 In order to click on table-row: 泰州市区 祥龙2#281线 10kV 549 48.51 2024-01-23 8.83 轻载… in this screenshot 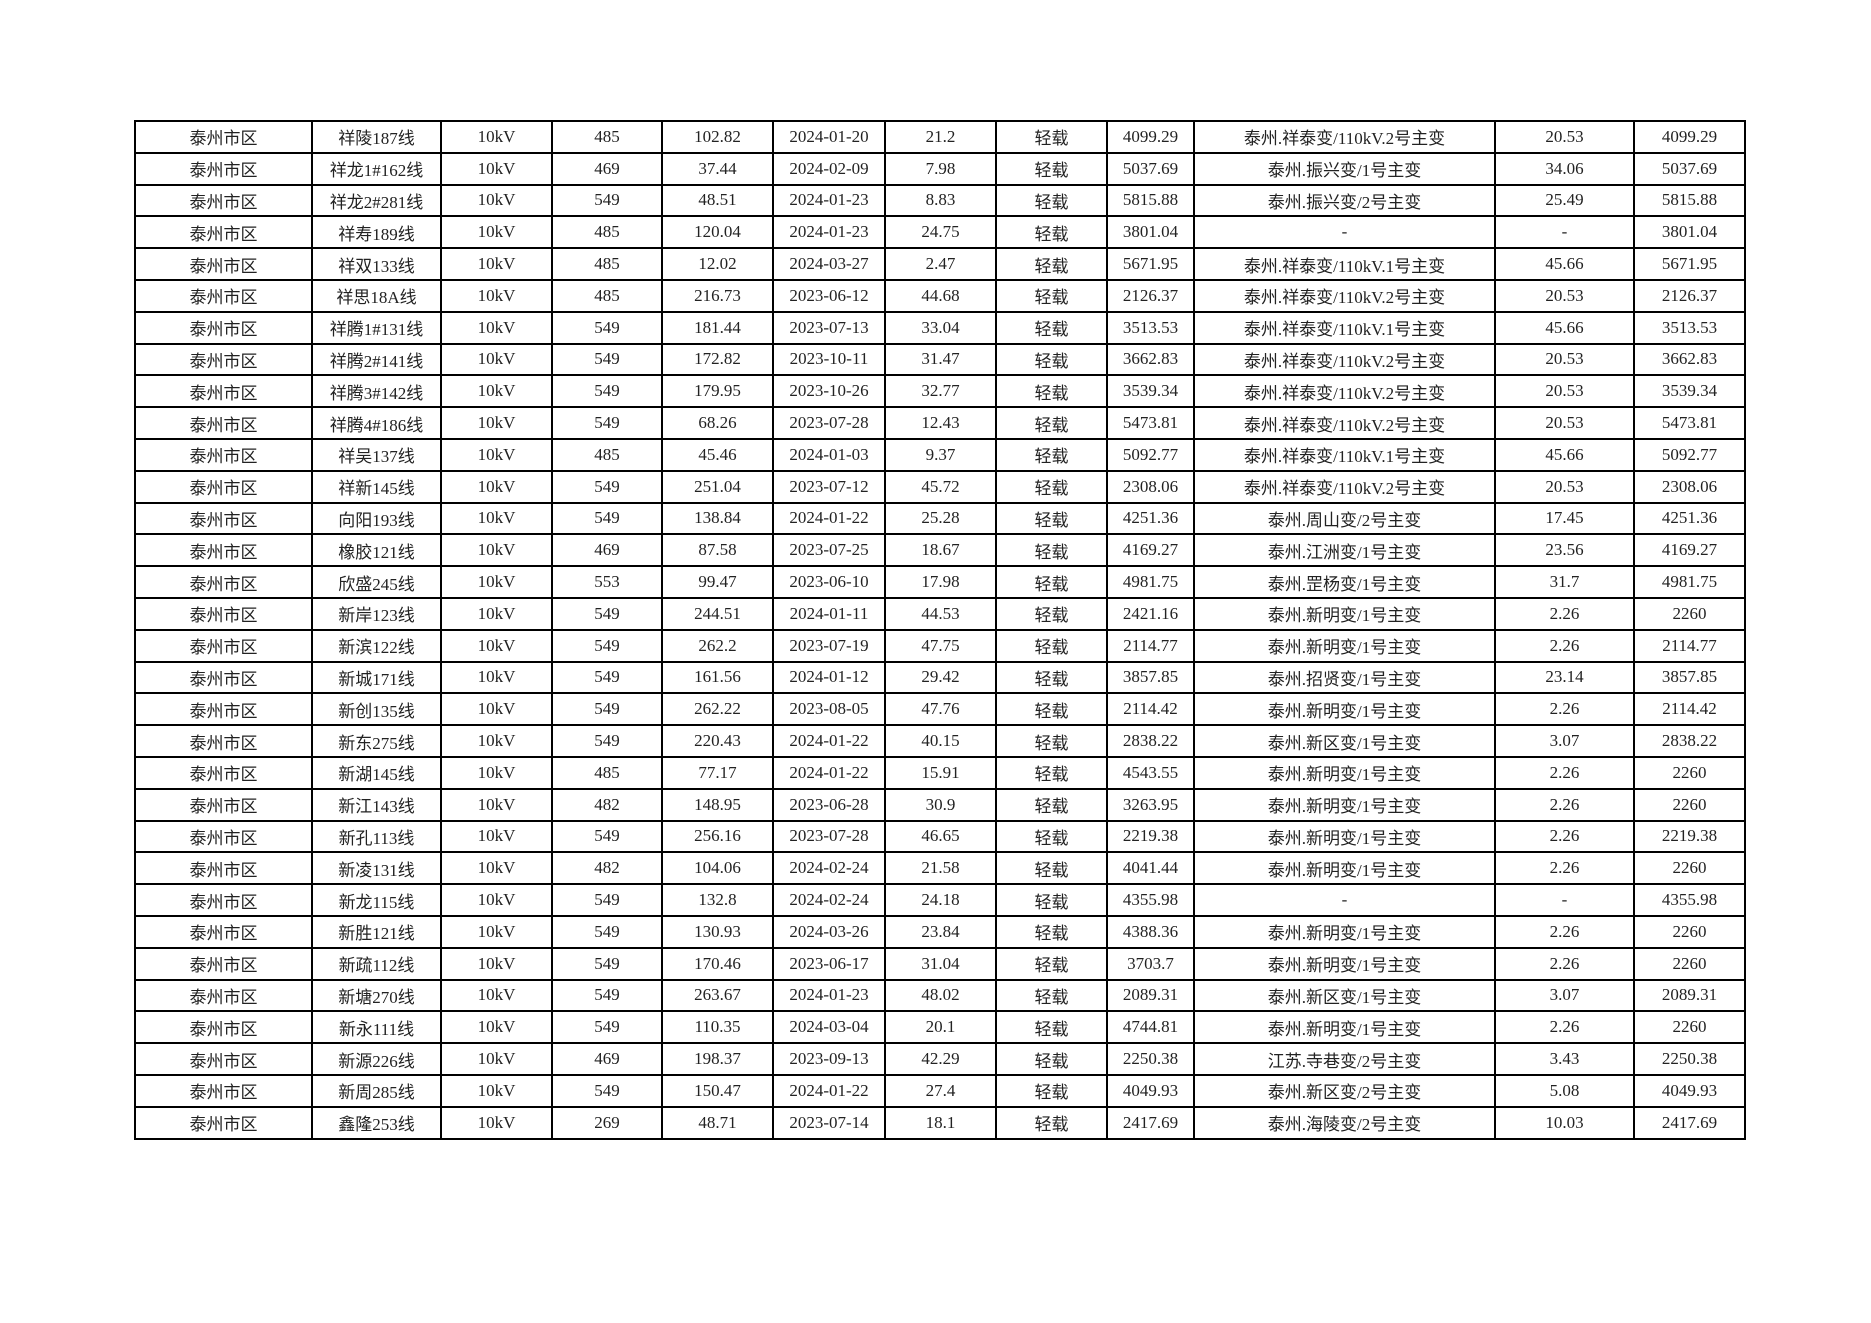, I will do `click(940, 200)`.